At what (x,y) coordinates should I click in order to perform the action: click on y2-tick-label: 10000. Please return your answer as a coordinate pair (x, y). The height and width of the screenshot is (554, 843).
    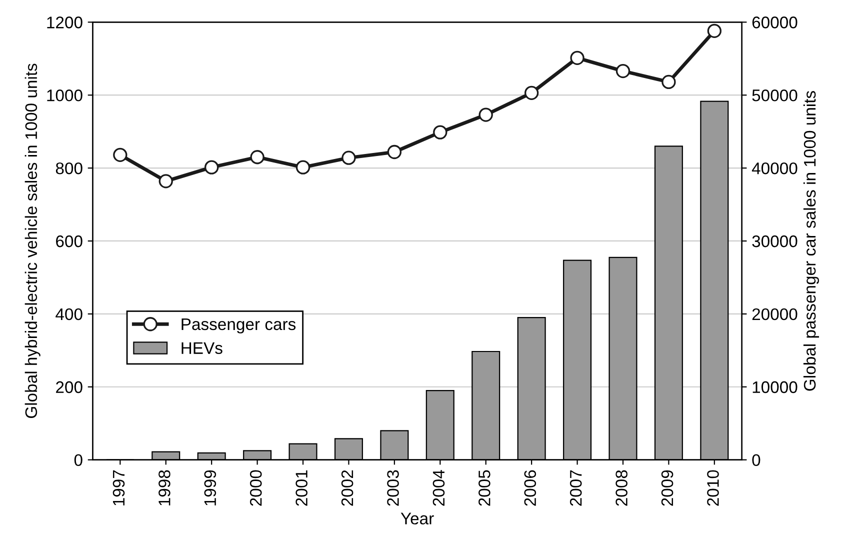
    Looking at the image, I should click on (775, 387).